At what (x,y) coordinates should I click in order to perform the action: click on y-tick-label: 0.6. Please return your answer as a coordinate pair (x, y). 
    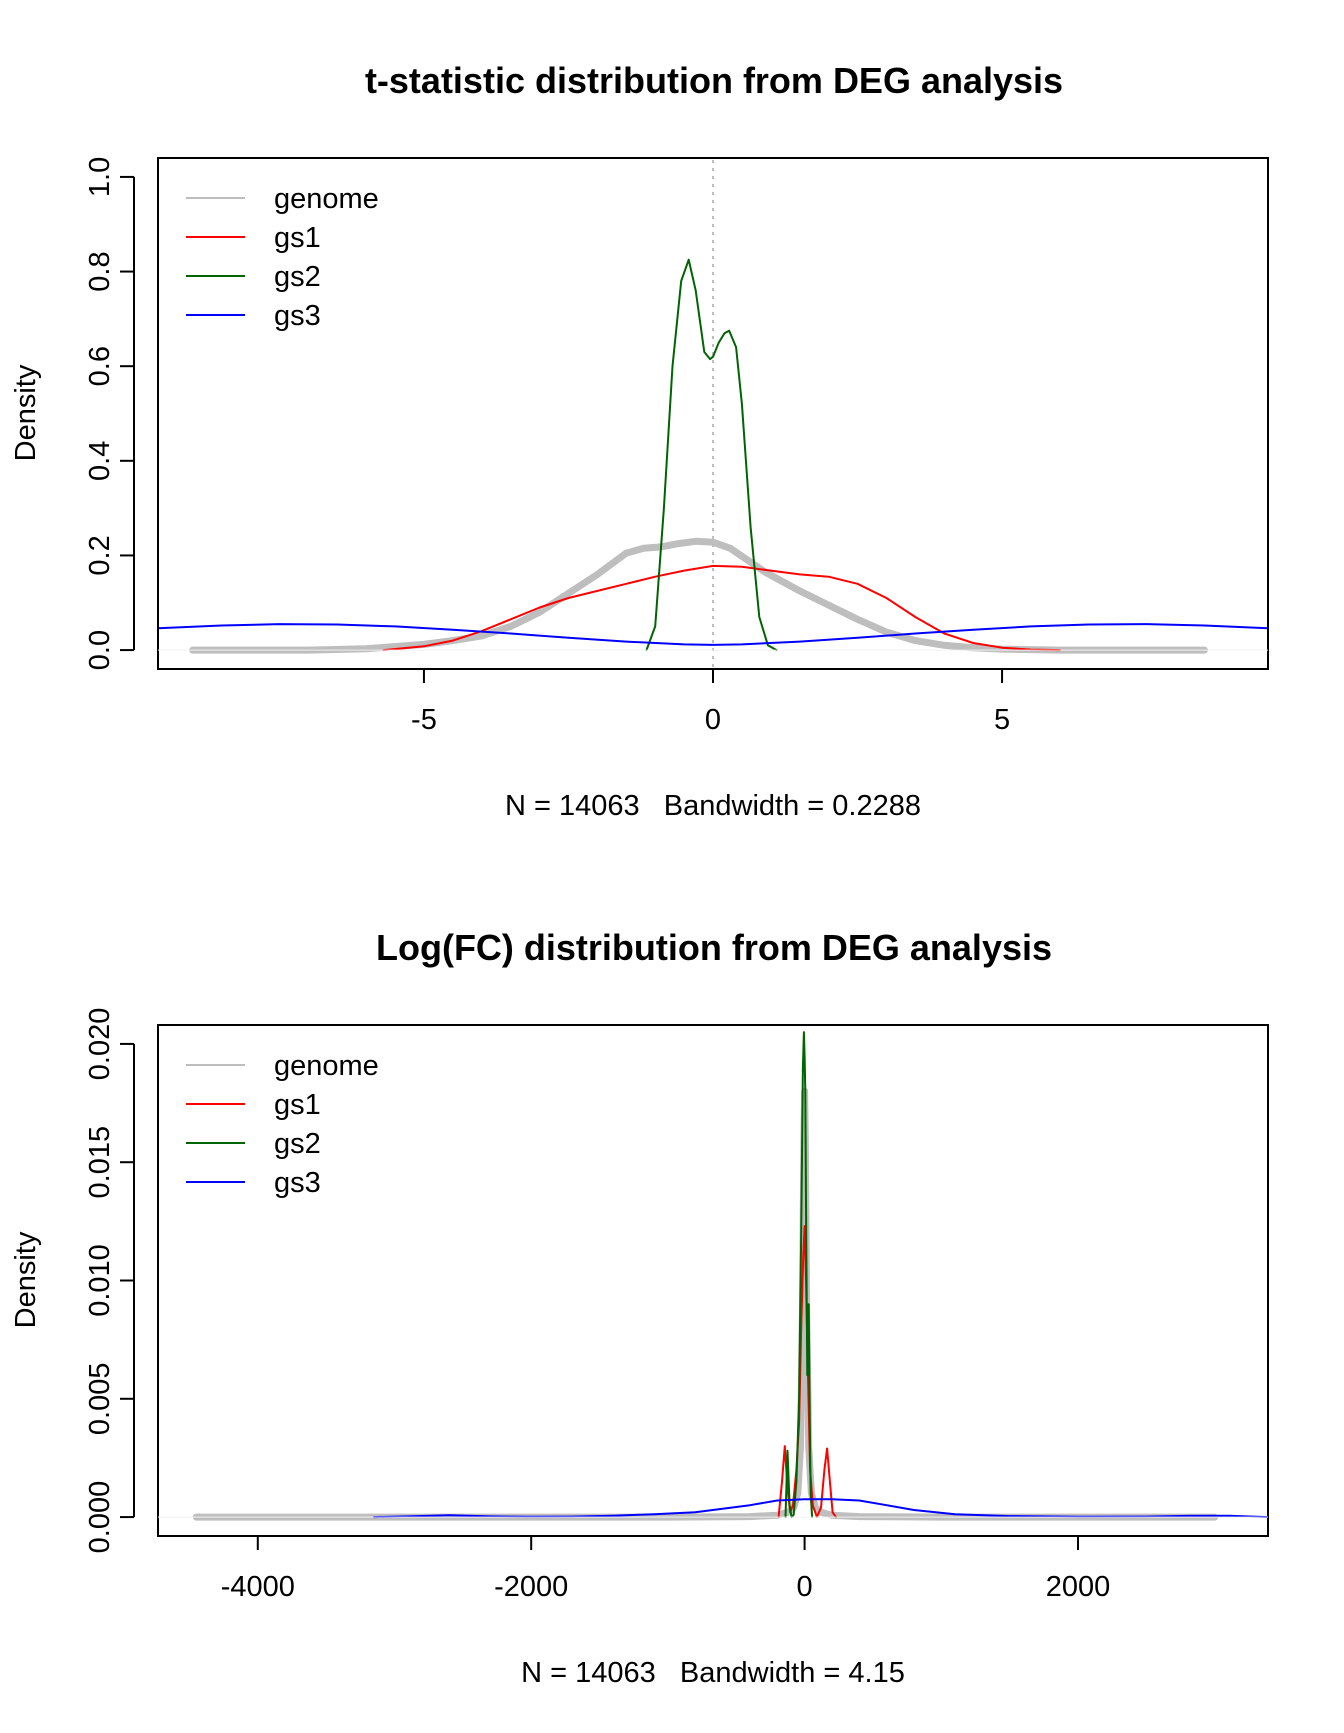
    Looking at the image, I should click on (100, 366).